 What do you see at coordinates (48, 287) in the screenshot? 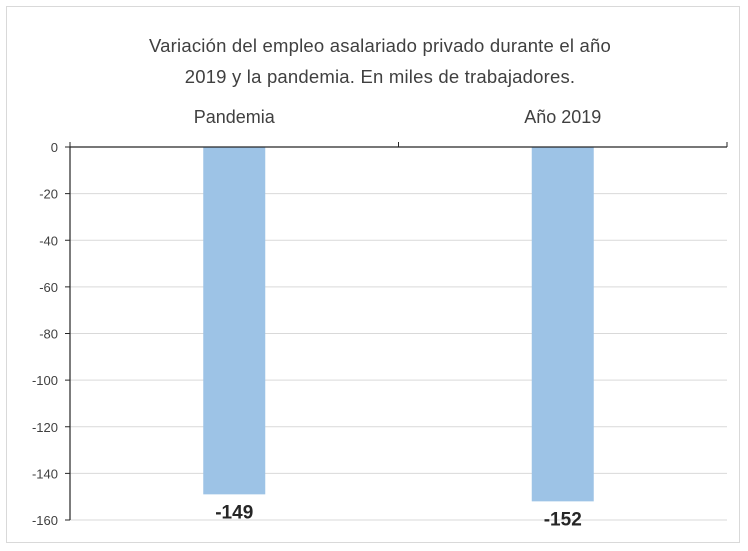
I see `y-tick-label: -60` at bounding box center [48, 287].